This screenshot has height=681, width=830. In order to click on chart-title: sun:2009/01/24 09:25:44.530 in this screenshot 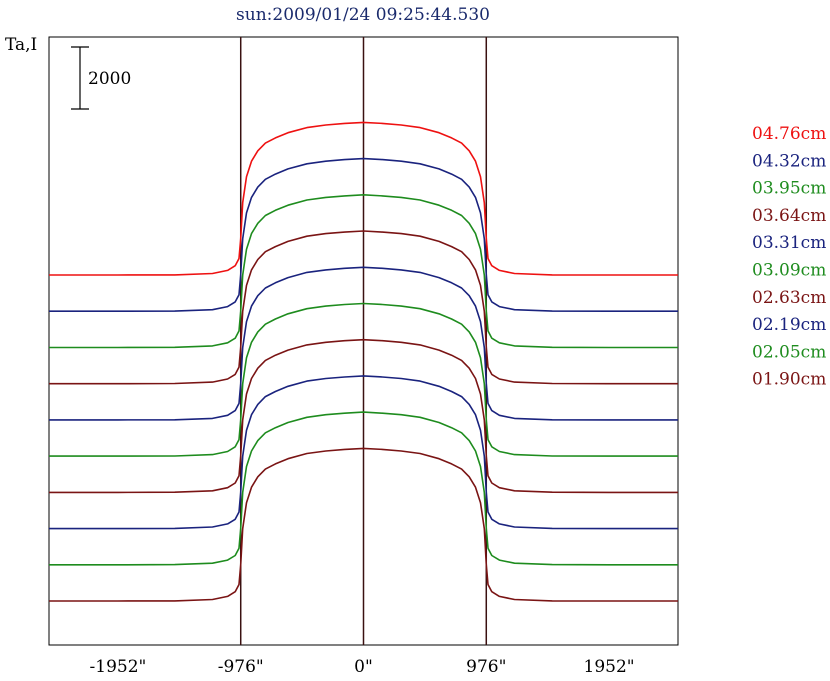, I will do `click(363, 15)`.